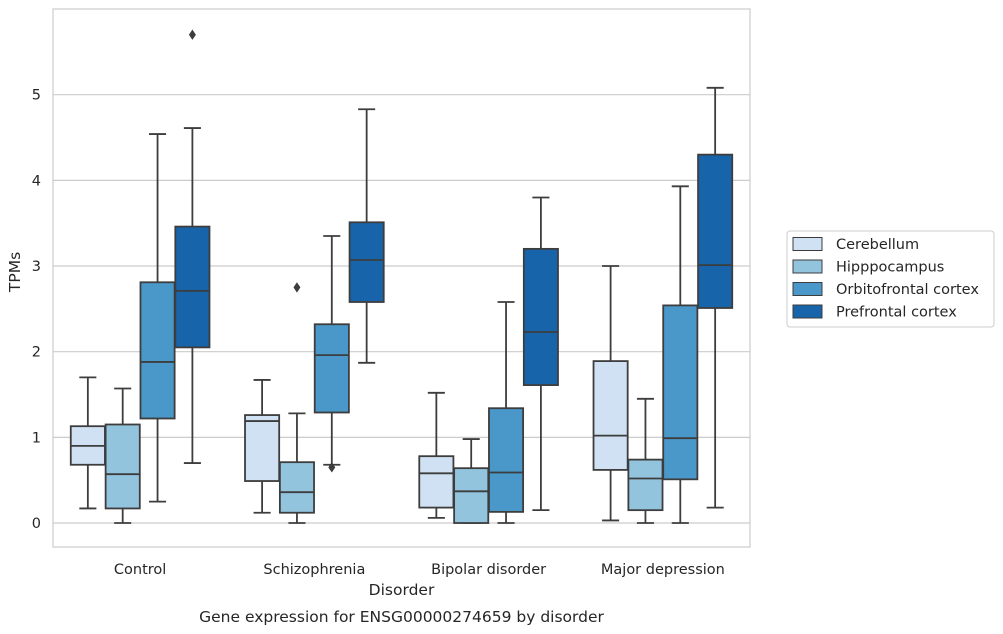  Describe the element at coordinates (314, 570) in the screenshot. I see `x-tick-label: Schizophrenia` at that location.